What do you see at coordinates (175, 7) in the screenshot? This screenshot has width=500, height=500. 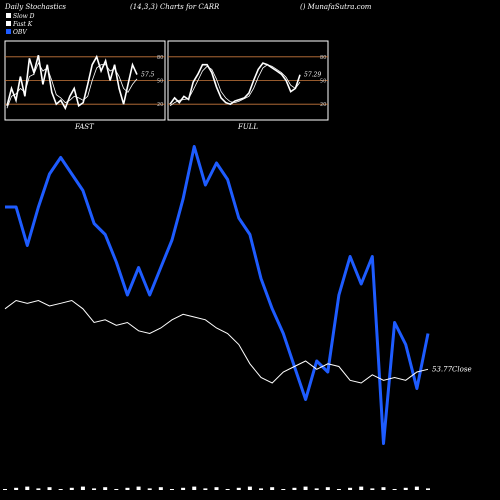 I see `title-mid: (14,3,3) Charts for CARR` at bounding box center [175, 7].